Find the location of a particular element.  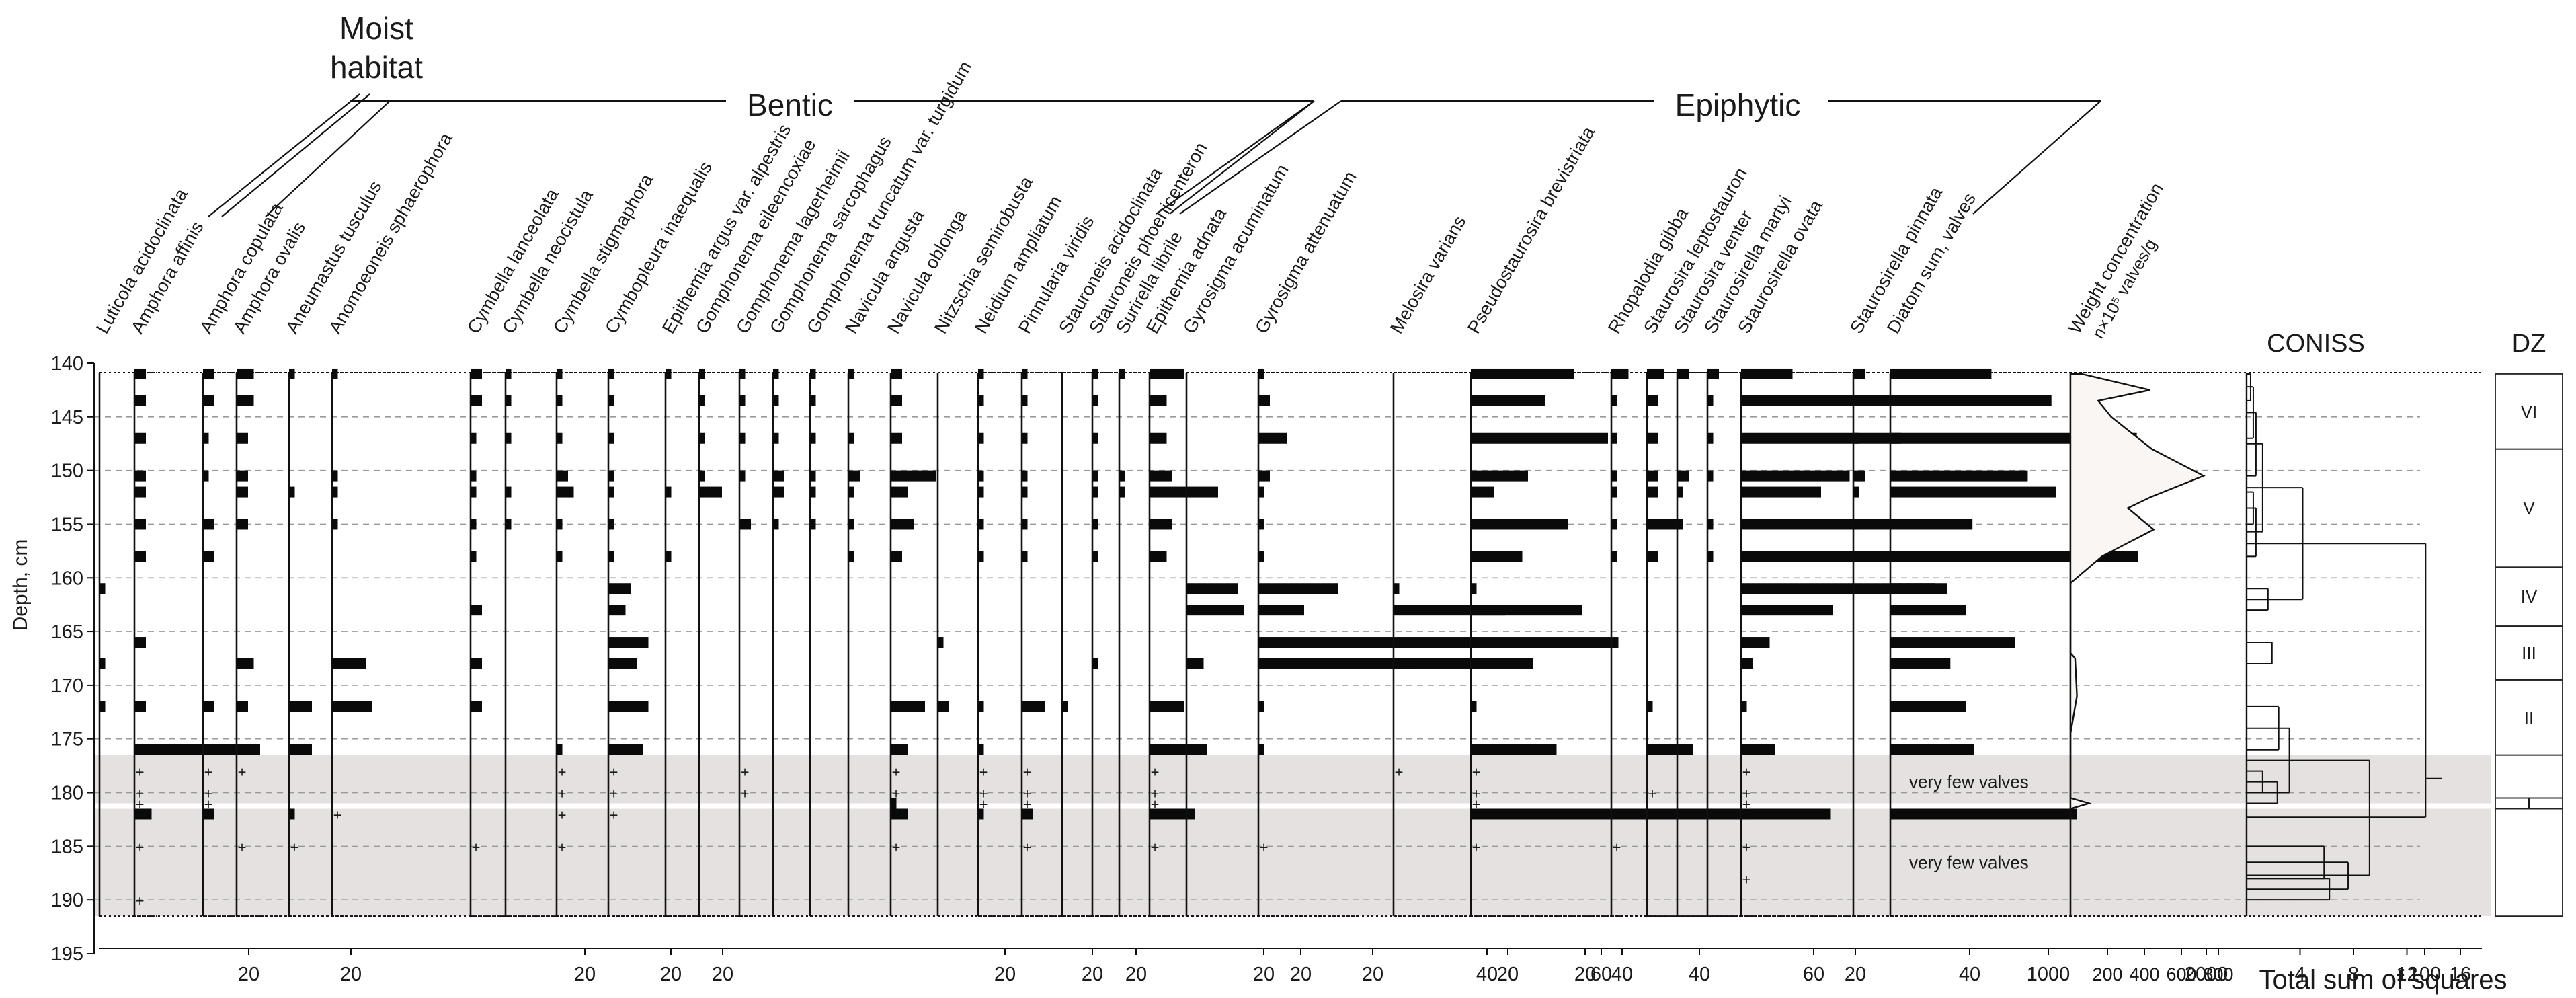

depth-tick-label-155: 155 is located at coordinates (67, 524).